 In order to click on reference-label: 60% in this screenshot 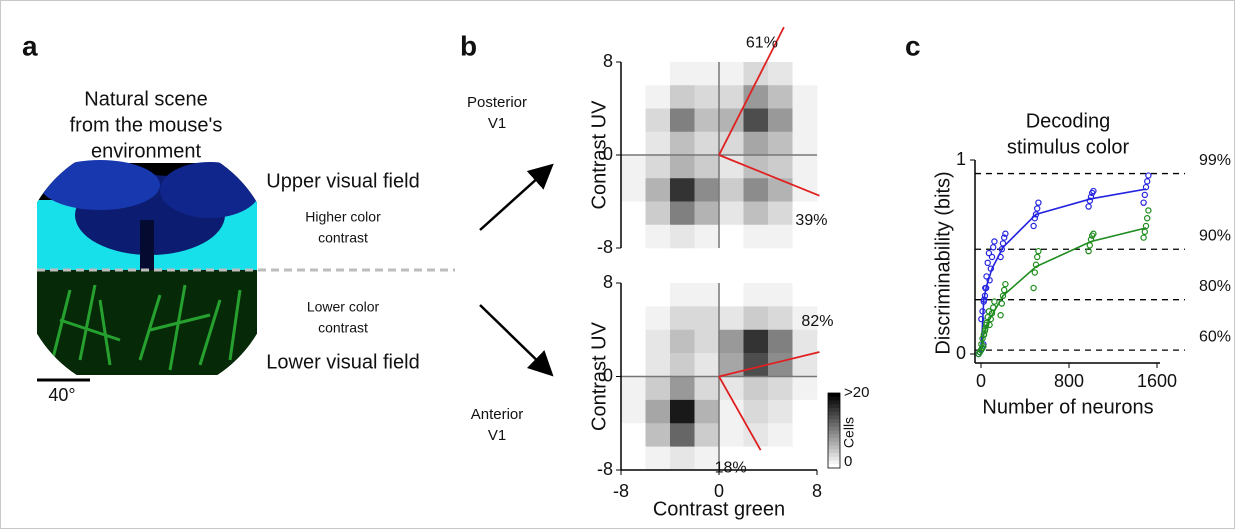, I will do `click(1215, 336)`.